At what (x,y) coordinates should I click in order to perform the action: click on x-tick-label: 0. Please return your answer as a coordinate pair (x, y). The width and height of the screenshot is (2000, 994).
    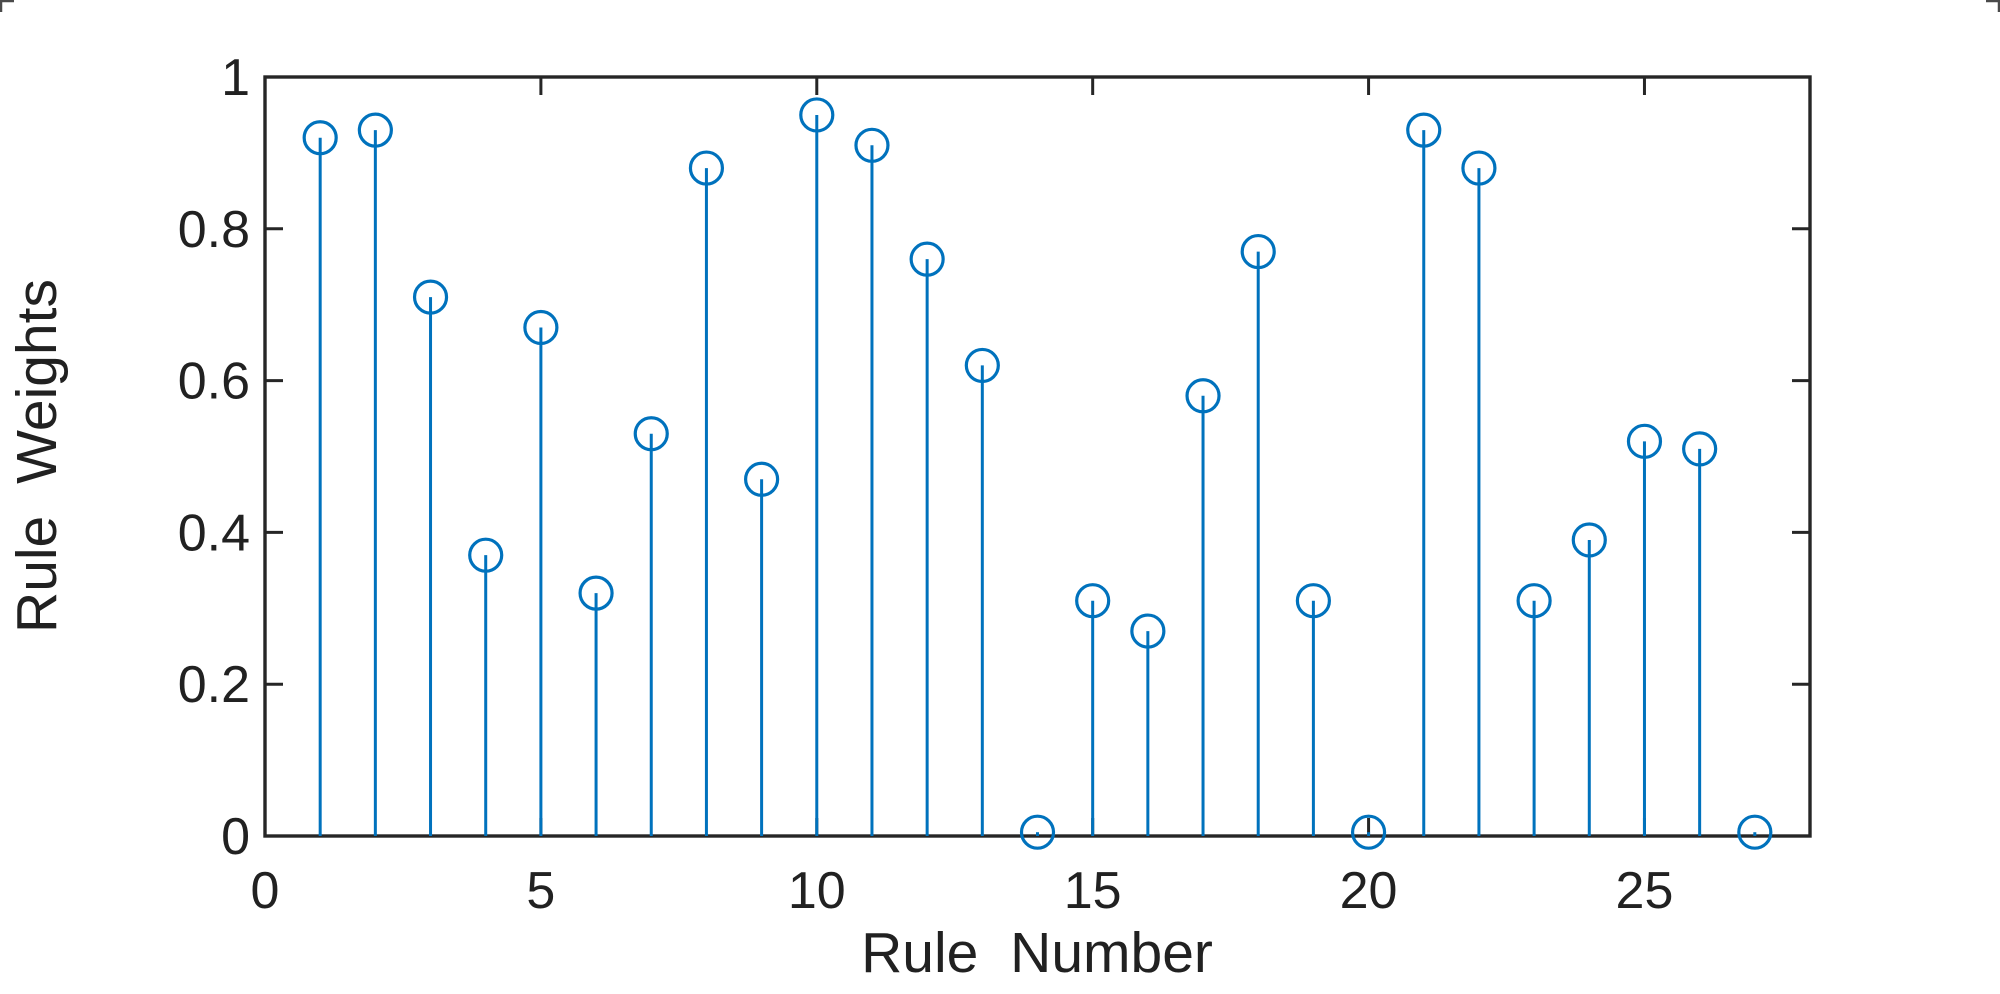
    Looking at the image, I should click on (265, 891).